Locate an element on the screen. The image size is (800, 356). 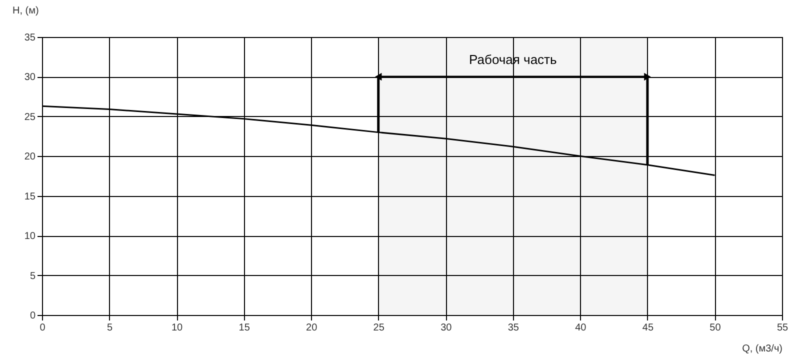
x-tick-label: 15 is located at coordinates (244, 328).